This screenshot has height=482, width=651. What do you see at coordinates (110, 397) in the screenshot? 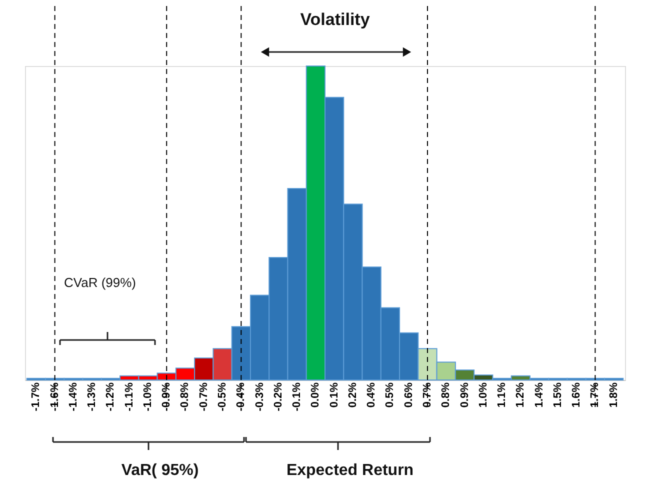
I see `x-tick-label: -1.2%` at bounding box center [110, 397].